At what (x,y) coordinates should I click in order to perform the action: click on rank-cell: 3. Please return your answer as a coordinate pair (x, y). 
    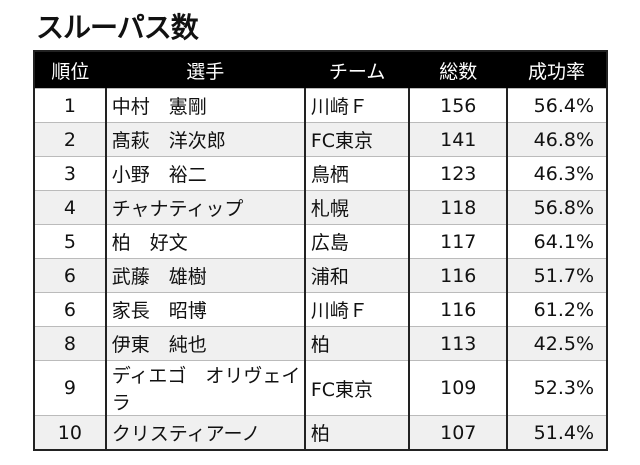
    Looking at the image, I should click on (70, 173).